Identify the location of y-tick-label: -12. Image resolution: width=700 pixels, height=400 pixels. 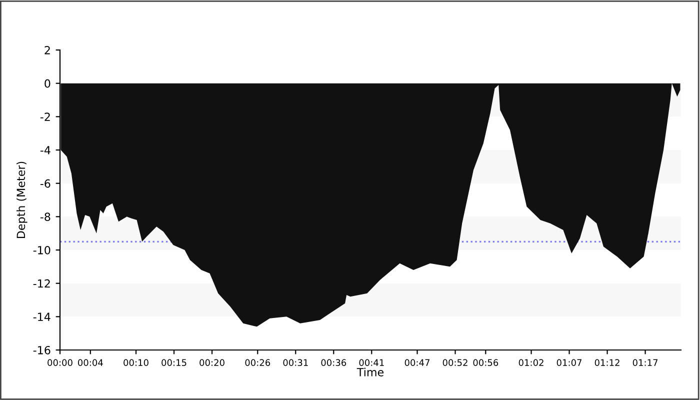
(41, 283).